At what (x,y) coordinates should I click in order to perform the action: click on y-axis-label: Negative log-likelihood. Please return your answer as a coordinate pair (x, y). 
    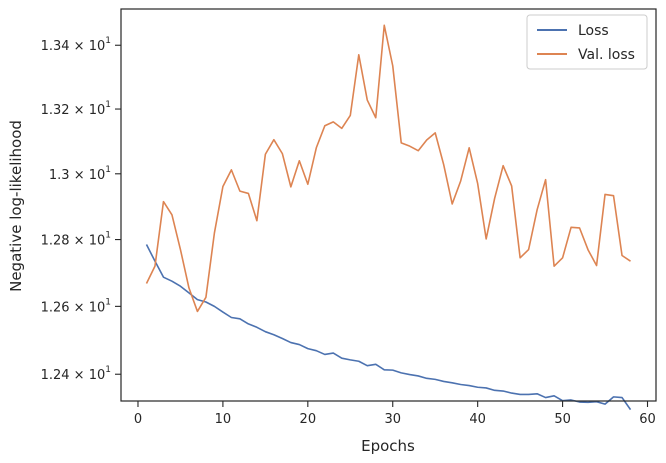
    Looking at the image, I should click on (16, 206).